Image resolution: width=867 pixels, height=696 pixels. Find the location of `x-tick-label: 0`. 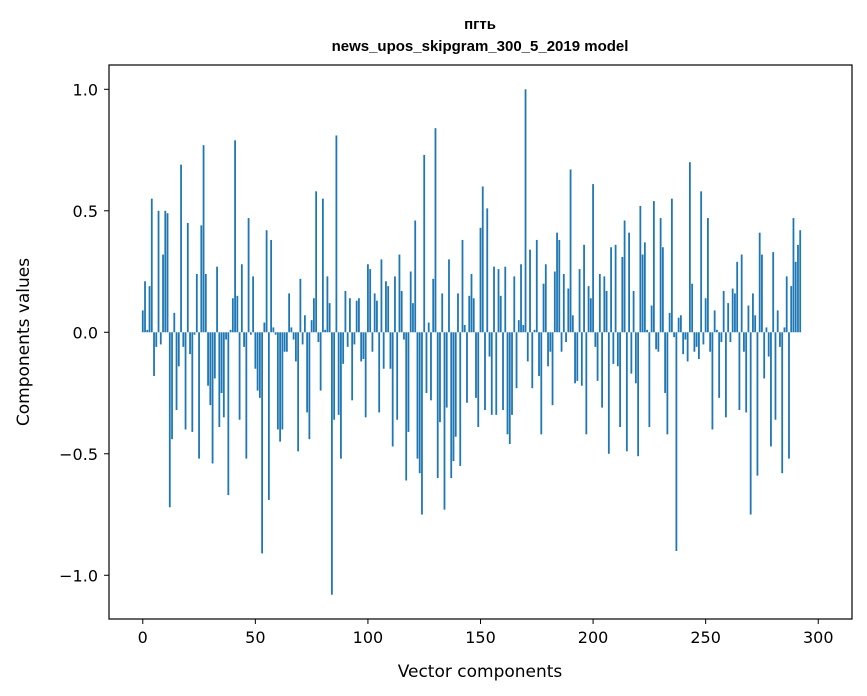

x-tick-label: 0 is located at coordinates (143, 637).